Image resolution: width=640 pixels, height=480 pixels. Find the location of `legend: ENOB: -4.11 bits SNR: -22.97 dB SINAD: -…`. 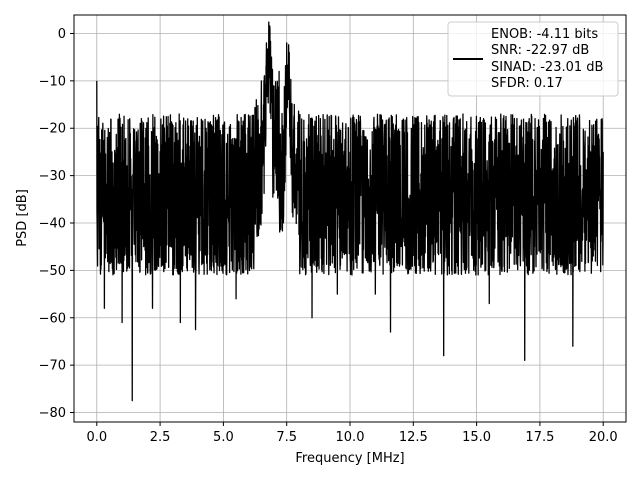

legend: ENOB: -4.11 bits SNR: -22.97 dB SINAD: -… is located at coordinates (533, 59).